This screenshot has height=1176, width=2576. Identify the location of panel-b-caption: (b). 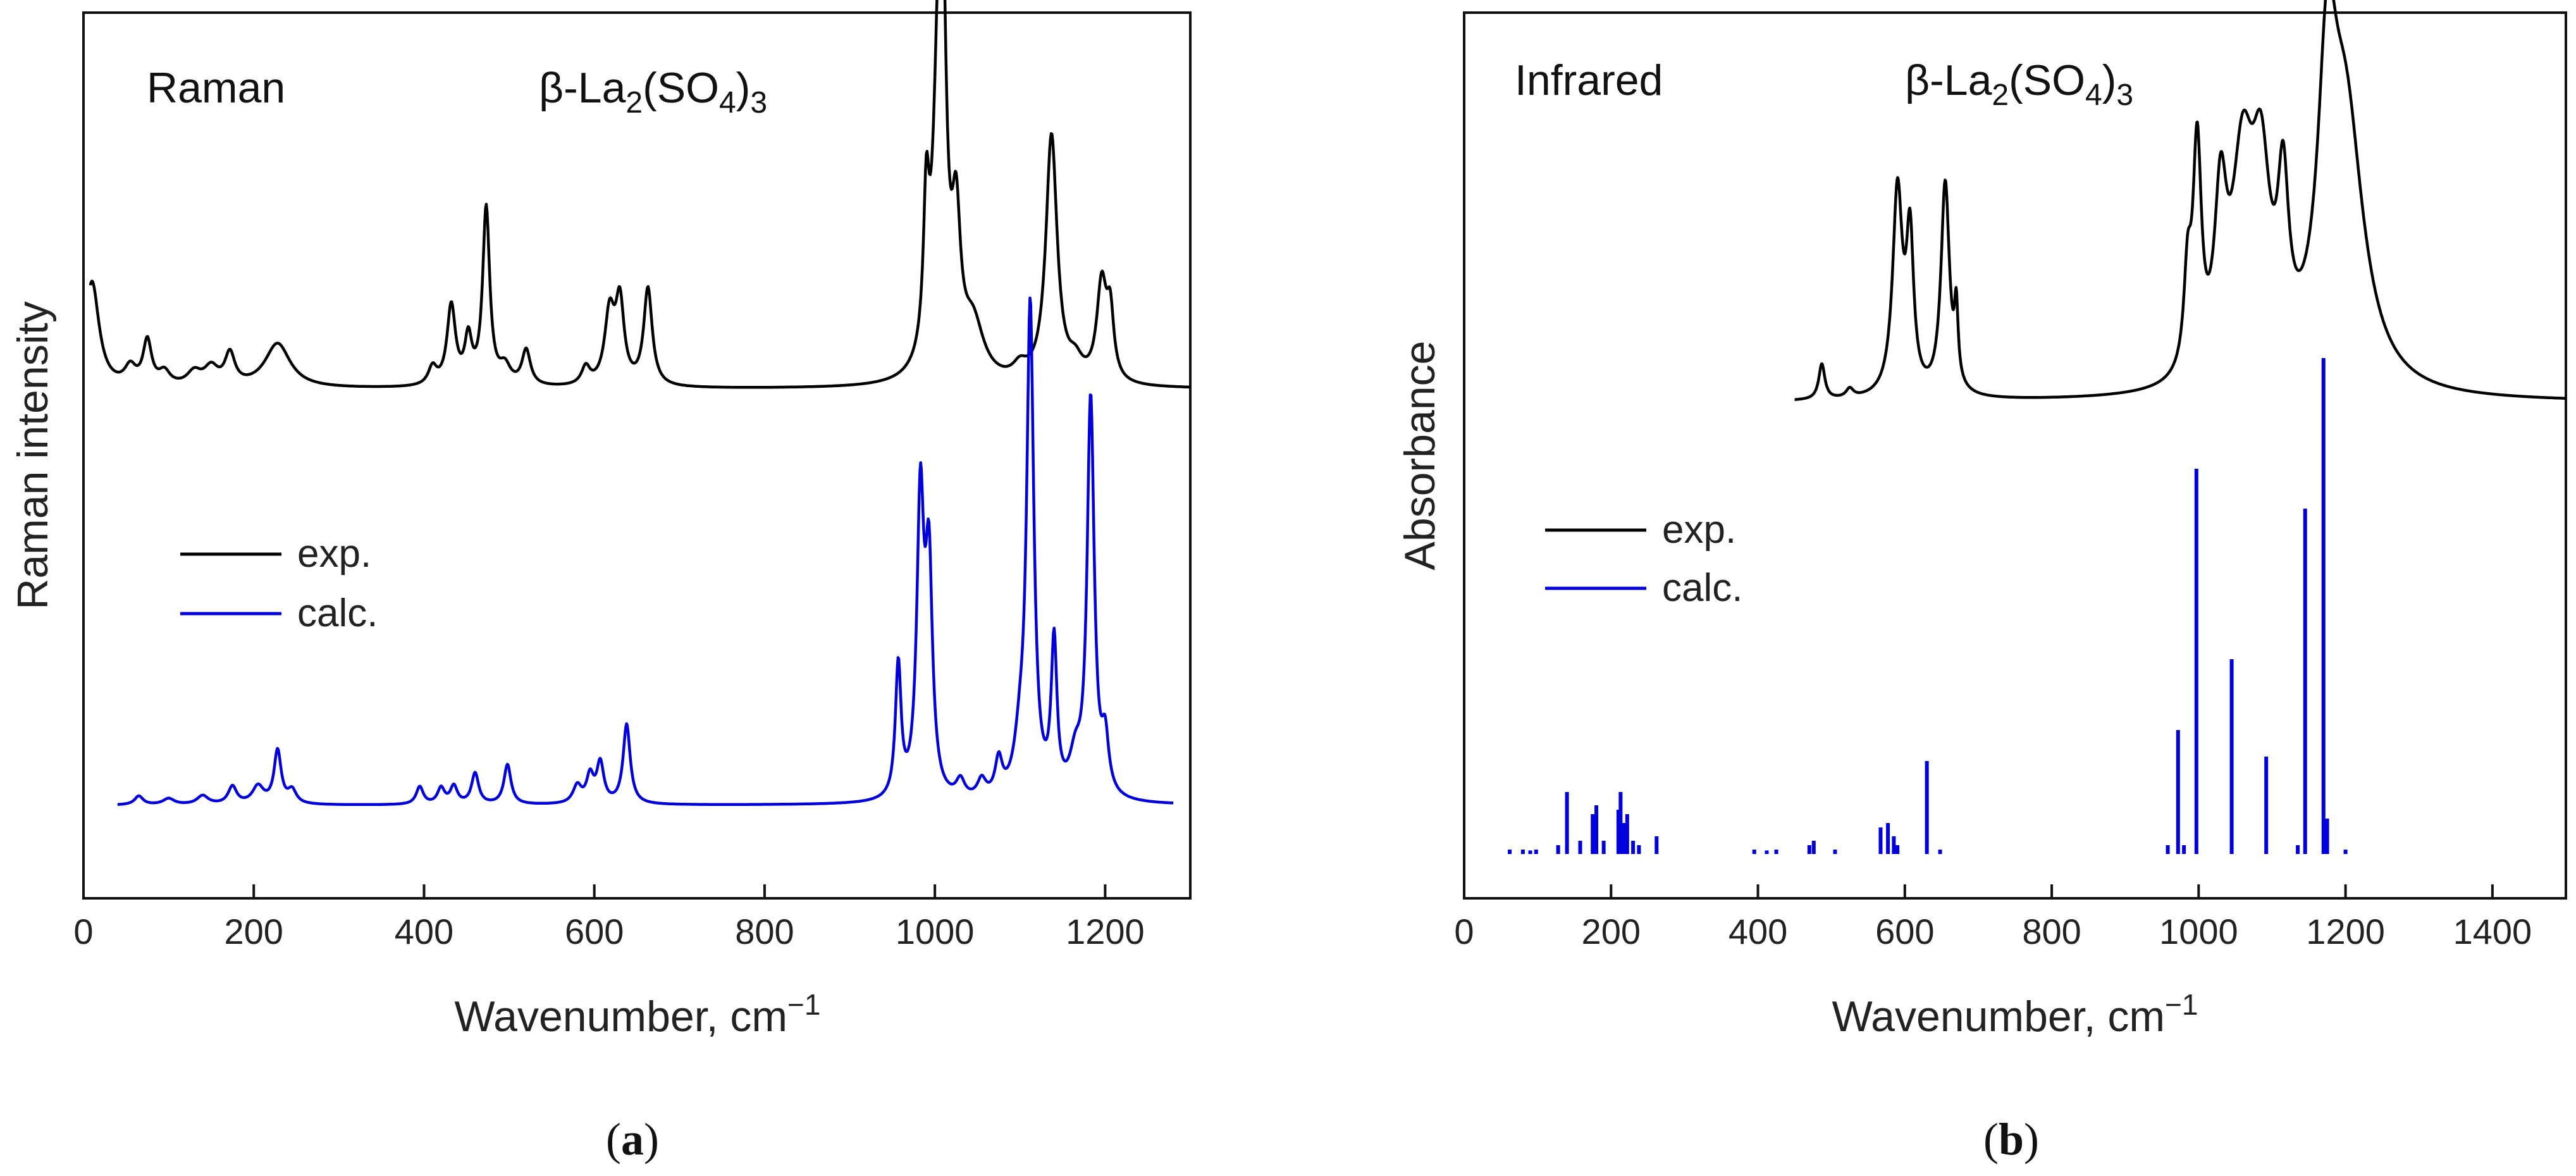
(2011, 1139).